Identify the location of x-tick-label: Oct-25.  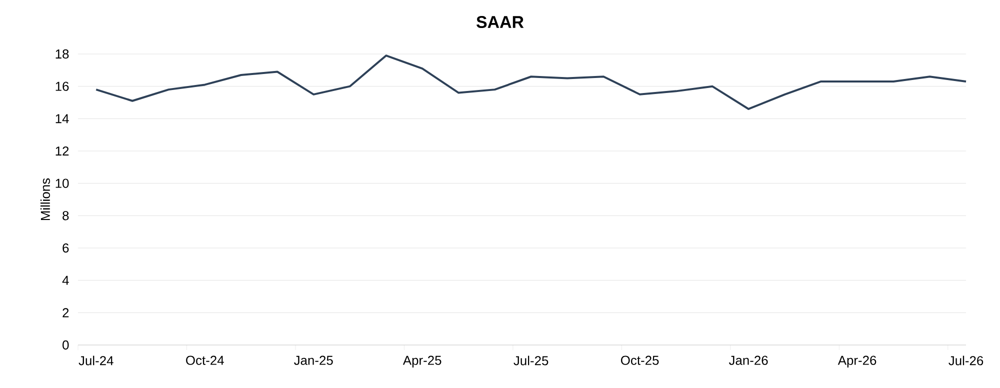
(639, 360).